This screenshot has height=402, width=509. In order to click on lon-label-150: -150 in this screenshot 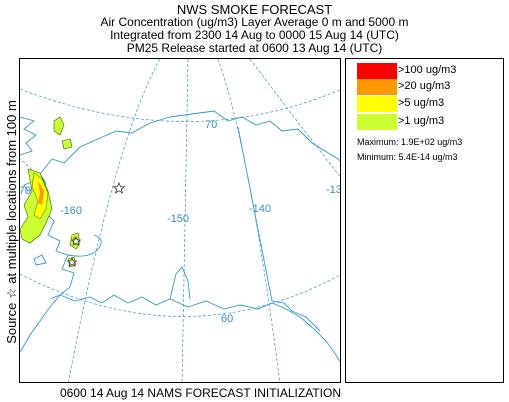, I will do `click(178, 219)`.